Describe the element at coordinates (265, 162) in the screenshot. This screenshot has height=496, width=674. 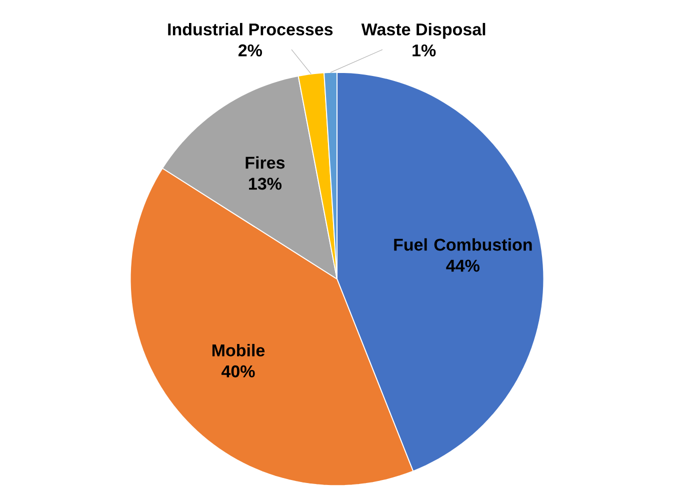
I see `slice-label: Fires` at that location.